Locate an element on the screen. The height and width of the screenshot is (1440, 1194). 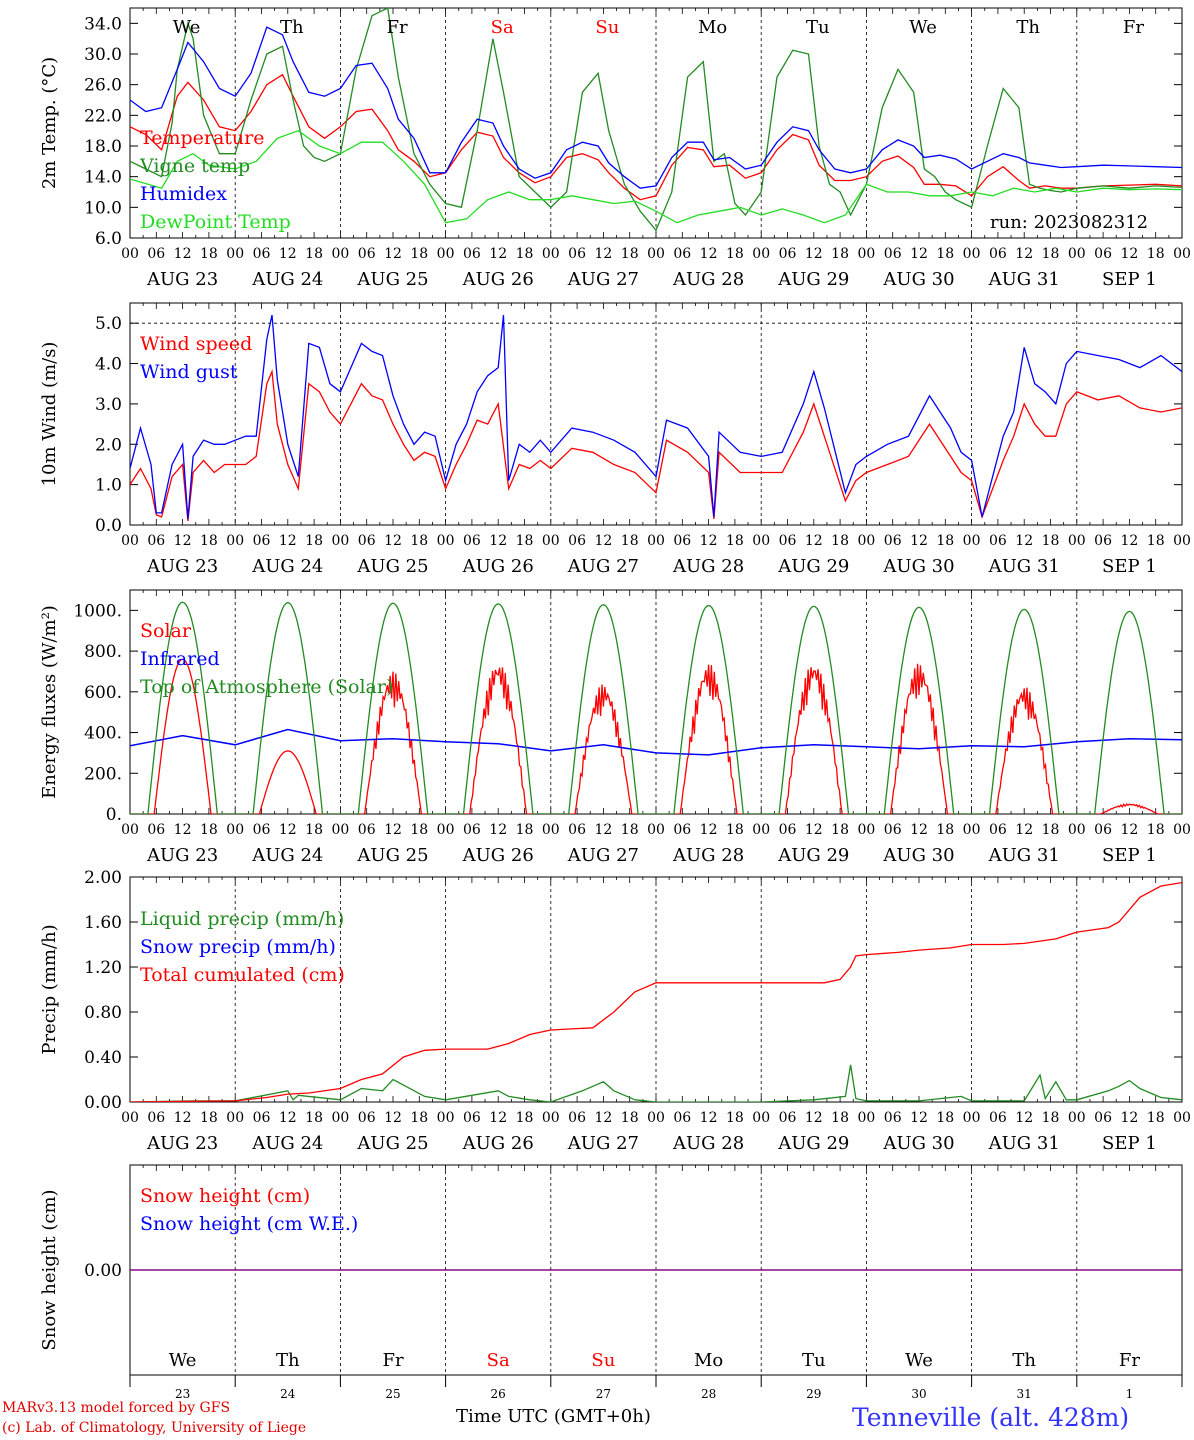
date-label: AUG 27 is located at coordinates (603, 1143).